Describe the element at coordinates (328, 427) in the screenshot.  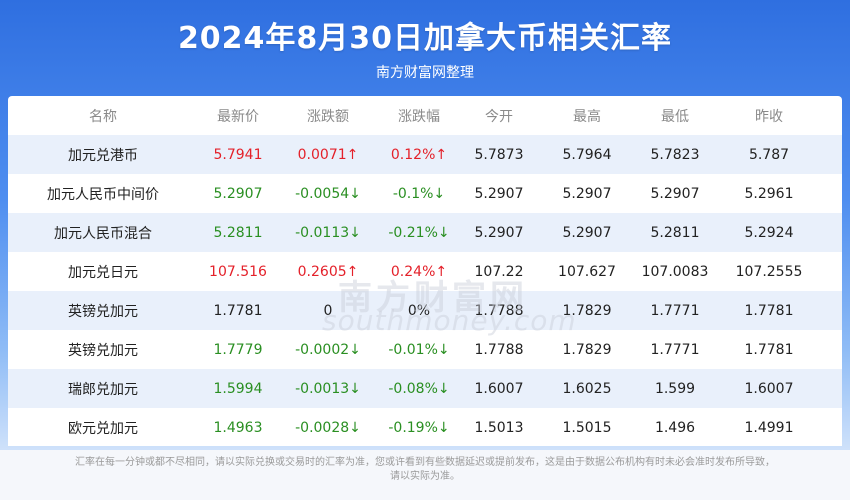
I see `row-change: -0.0028↓` at that location.